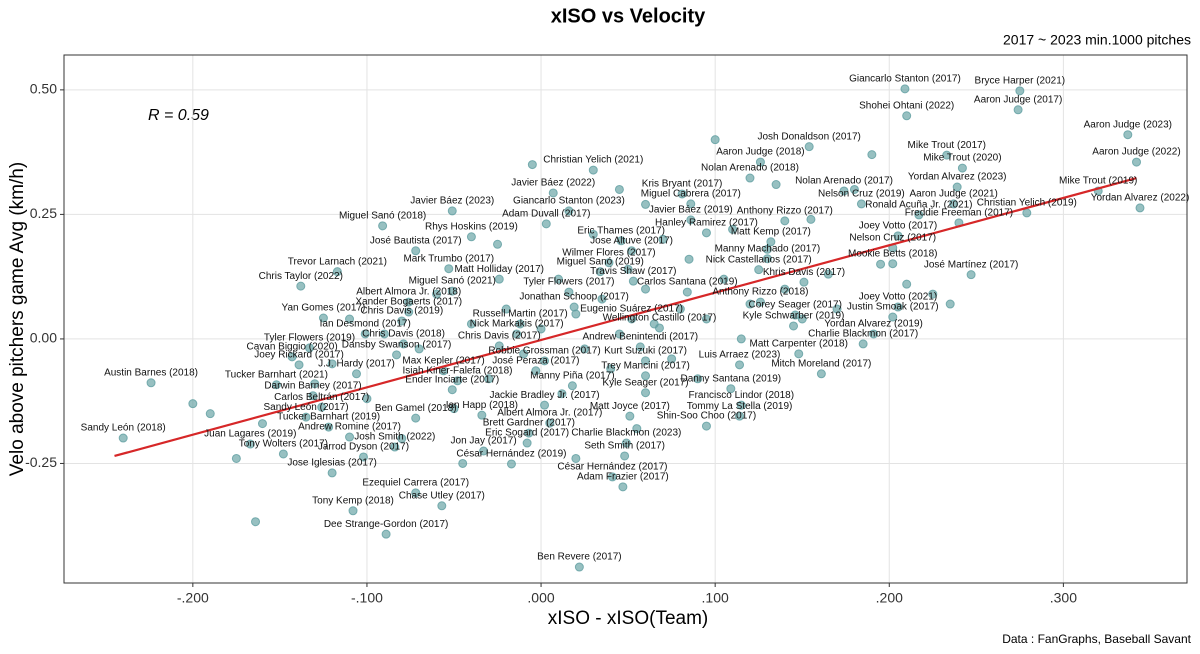 The image size is (1200, 654). I want to click on chart-subtitle: 2017 ~ 2023 min.1000 pitches, so click(1097, 40).